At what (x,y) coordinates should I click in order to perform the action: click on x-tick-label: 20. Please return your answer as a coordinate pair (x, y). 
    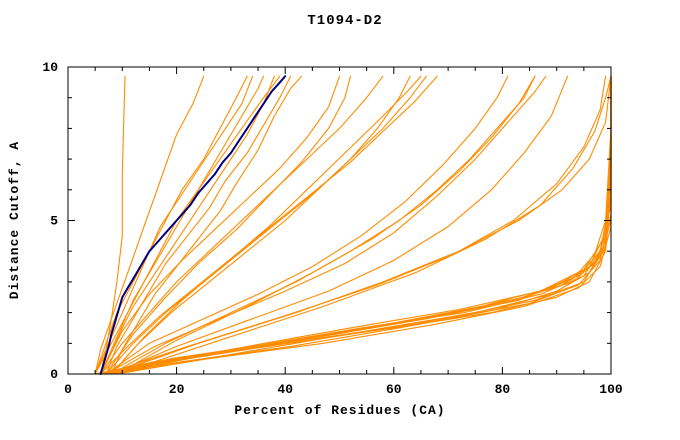
    Looking at the image, I should click on (177, 389).